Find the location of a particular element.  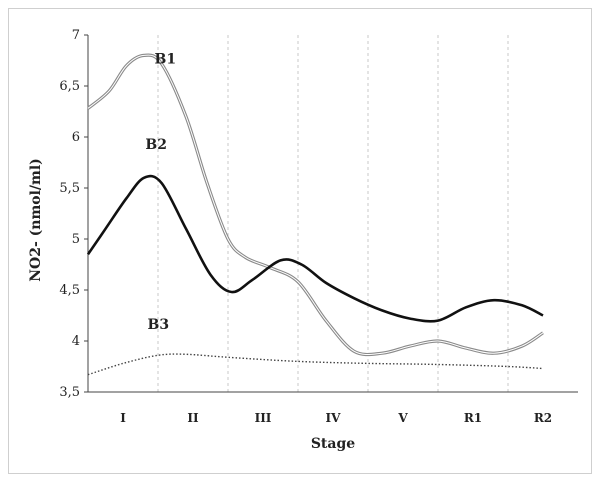

x-tick-label: V is located at coordinates (402, 418).